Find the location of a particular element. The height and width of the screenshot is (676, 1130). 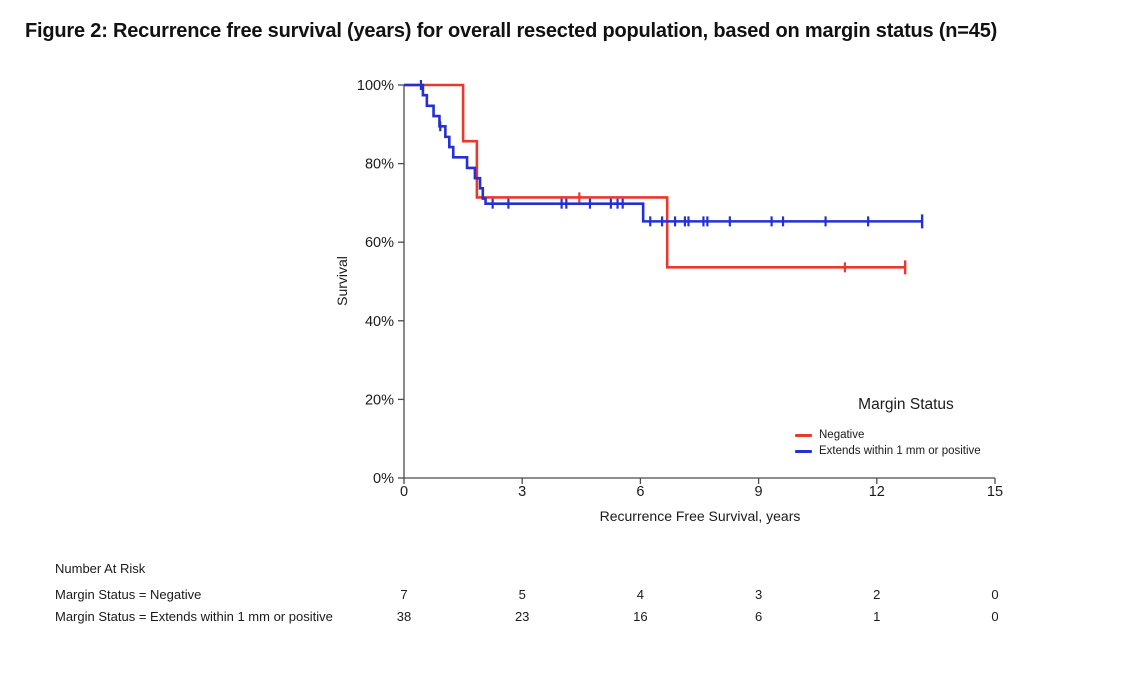

at-risk-header: Number At Risk is located at coordinates (100, 568).